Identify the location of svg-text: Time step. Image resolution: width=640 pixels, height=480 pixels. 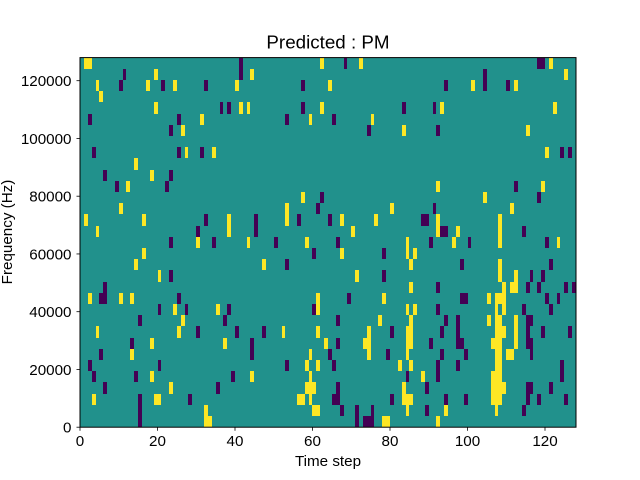
(328, 461).